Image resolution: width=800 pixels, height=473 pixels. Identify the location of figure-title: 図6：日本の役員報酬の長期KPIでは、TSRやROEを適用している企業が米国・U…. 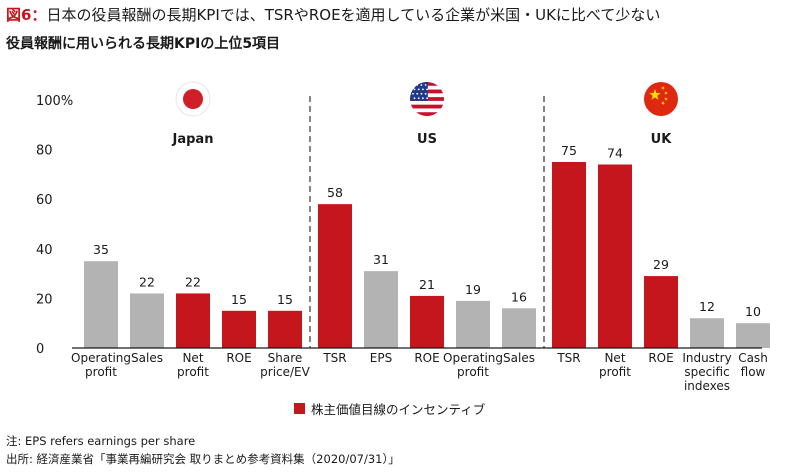
(333, 14).